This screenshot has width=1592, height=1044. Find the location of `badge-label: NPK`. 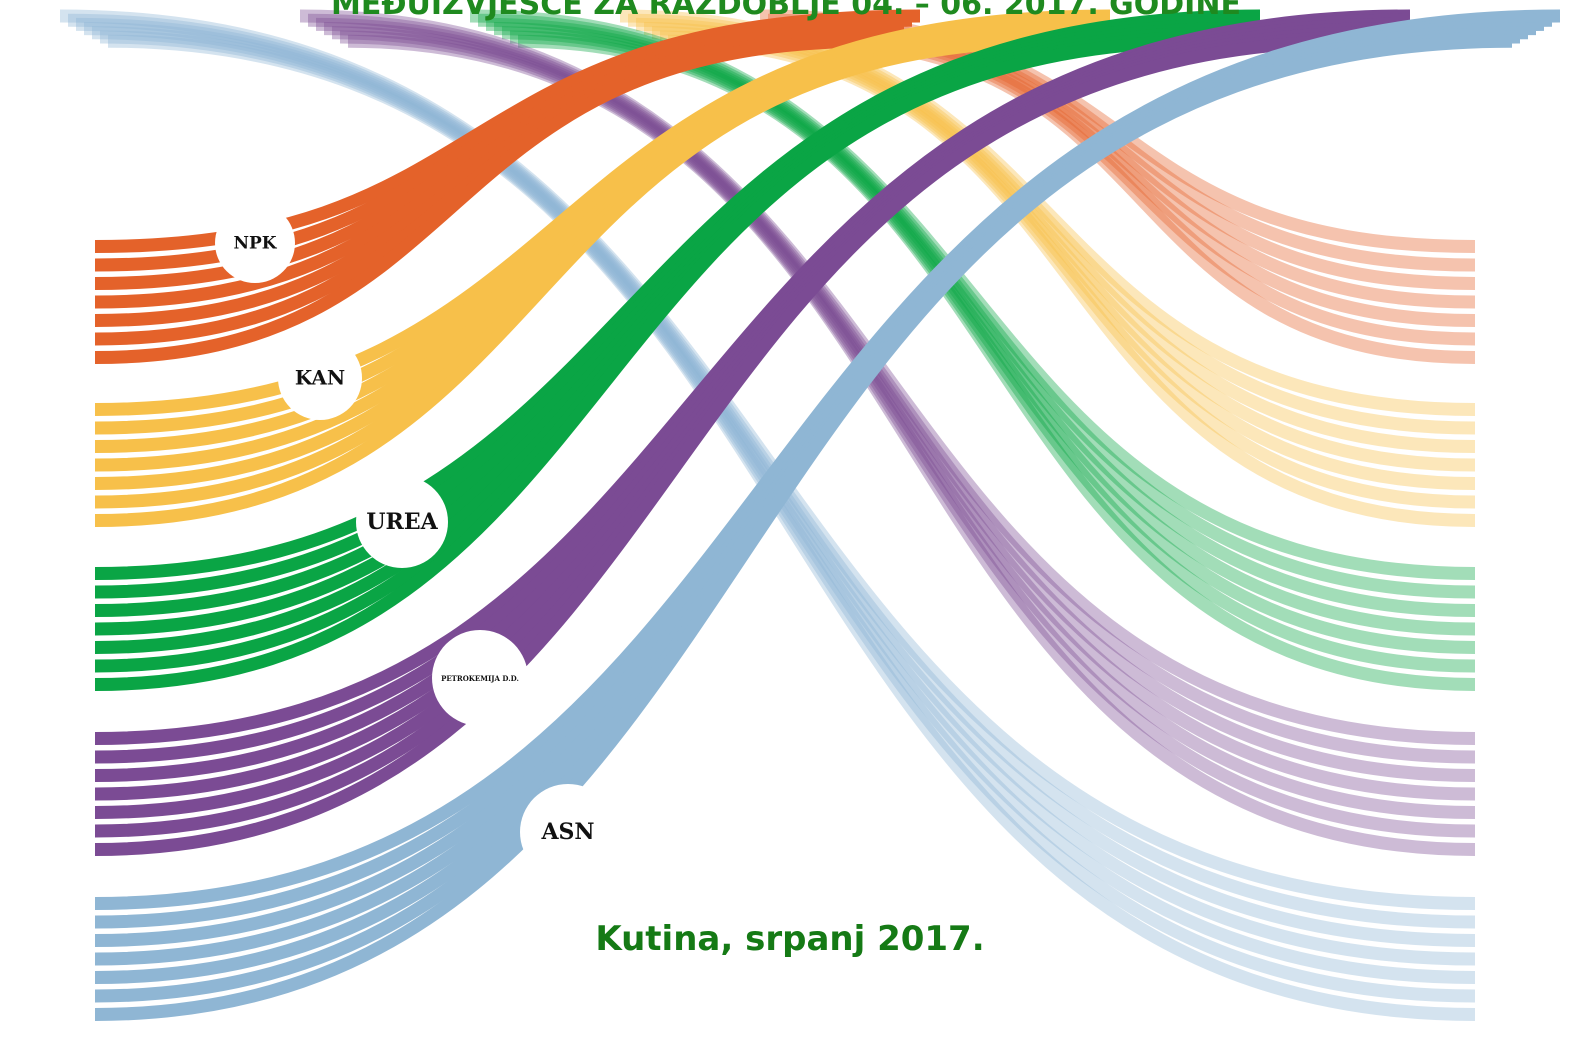

badge-label: NPK is located at coordinates (255, 244).